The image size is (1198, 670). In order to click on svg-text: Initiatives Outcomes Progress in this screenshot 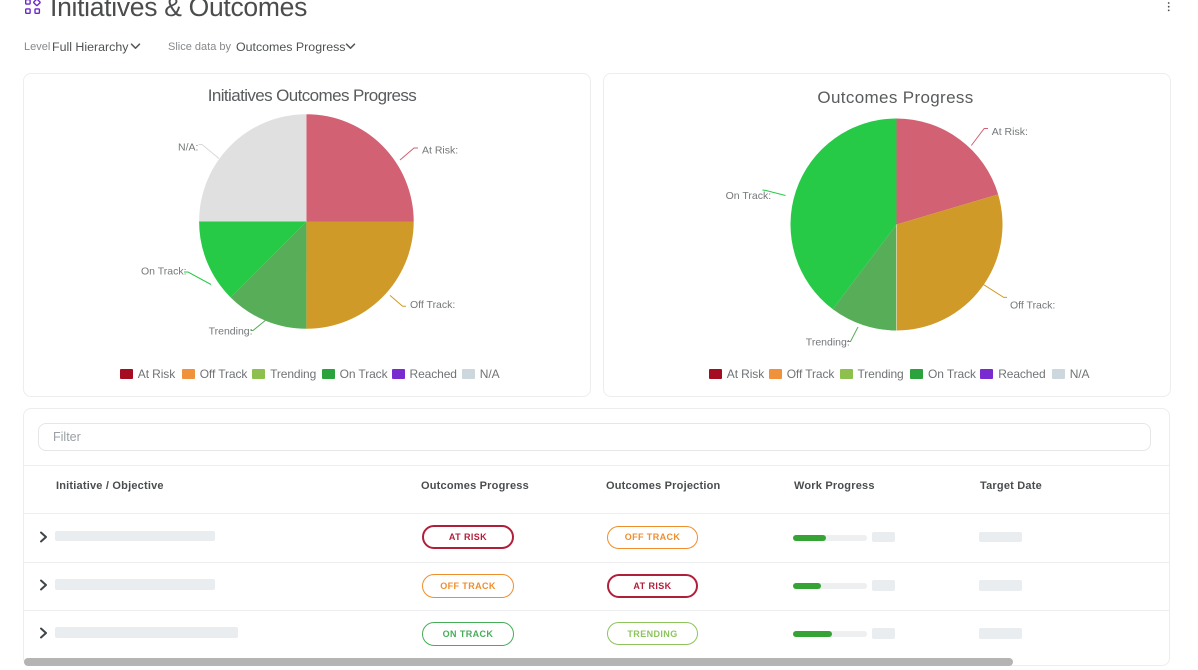, I will do `click(312, 95)`.